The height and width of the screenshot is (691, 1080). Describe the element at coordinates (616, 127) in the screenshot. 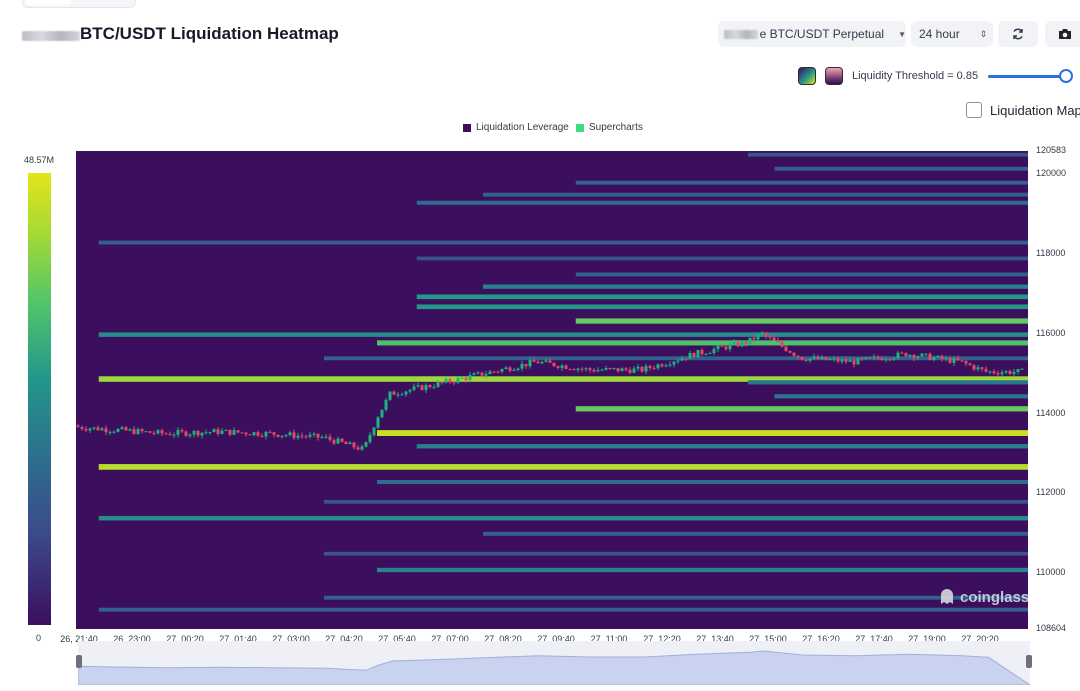

I see `legend-label-supercharts: Supercharts` at that location.